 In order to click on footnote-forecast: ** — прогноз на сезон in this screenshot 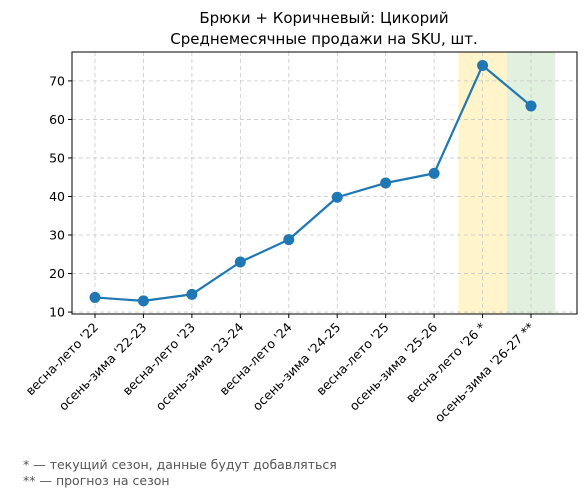, I will do `click(96, 480)`.